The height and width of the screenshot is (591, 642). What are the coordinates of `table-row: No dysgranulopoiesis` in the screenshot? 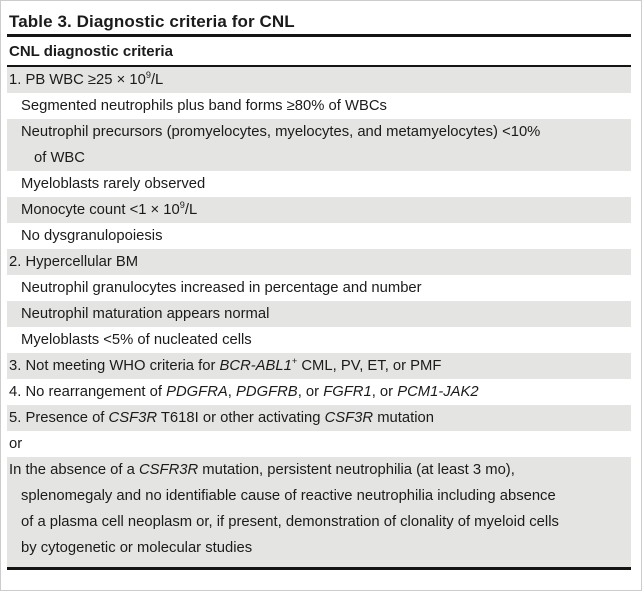 It's located at (319, 236).